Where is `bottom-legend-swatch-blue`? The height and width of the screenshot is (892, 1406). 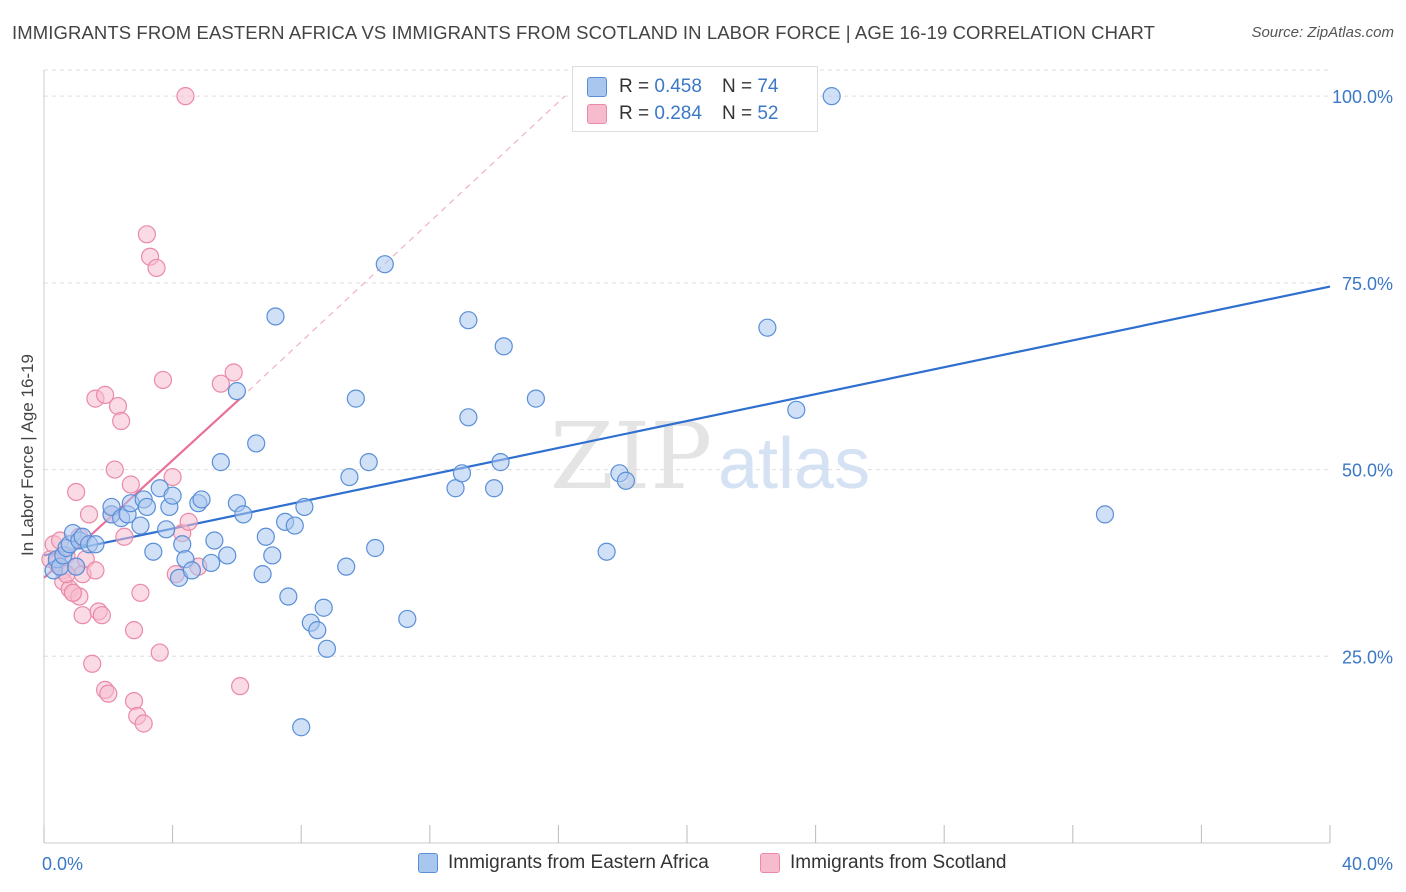
bottom-legend-swatch-blue is located at coordinates (428, 863).